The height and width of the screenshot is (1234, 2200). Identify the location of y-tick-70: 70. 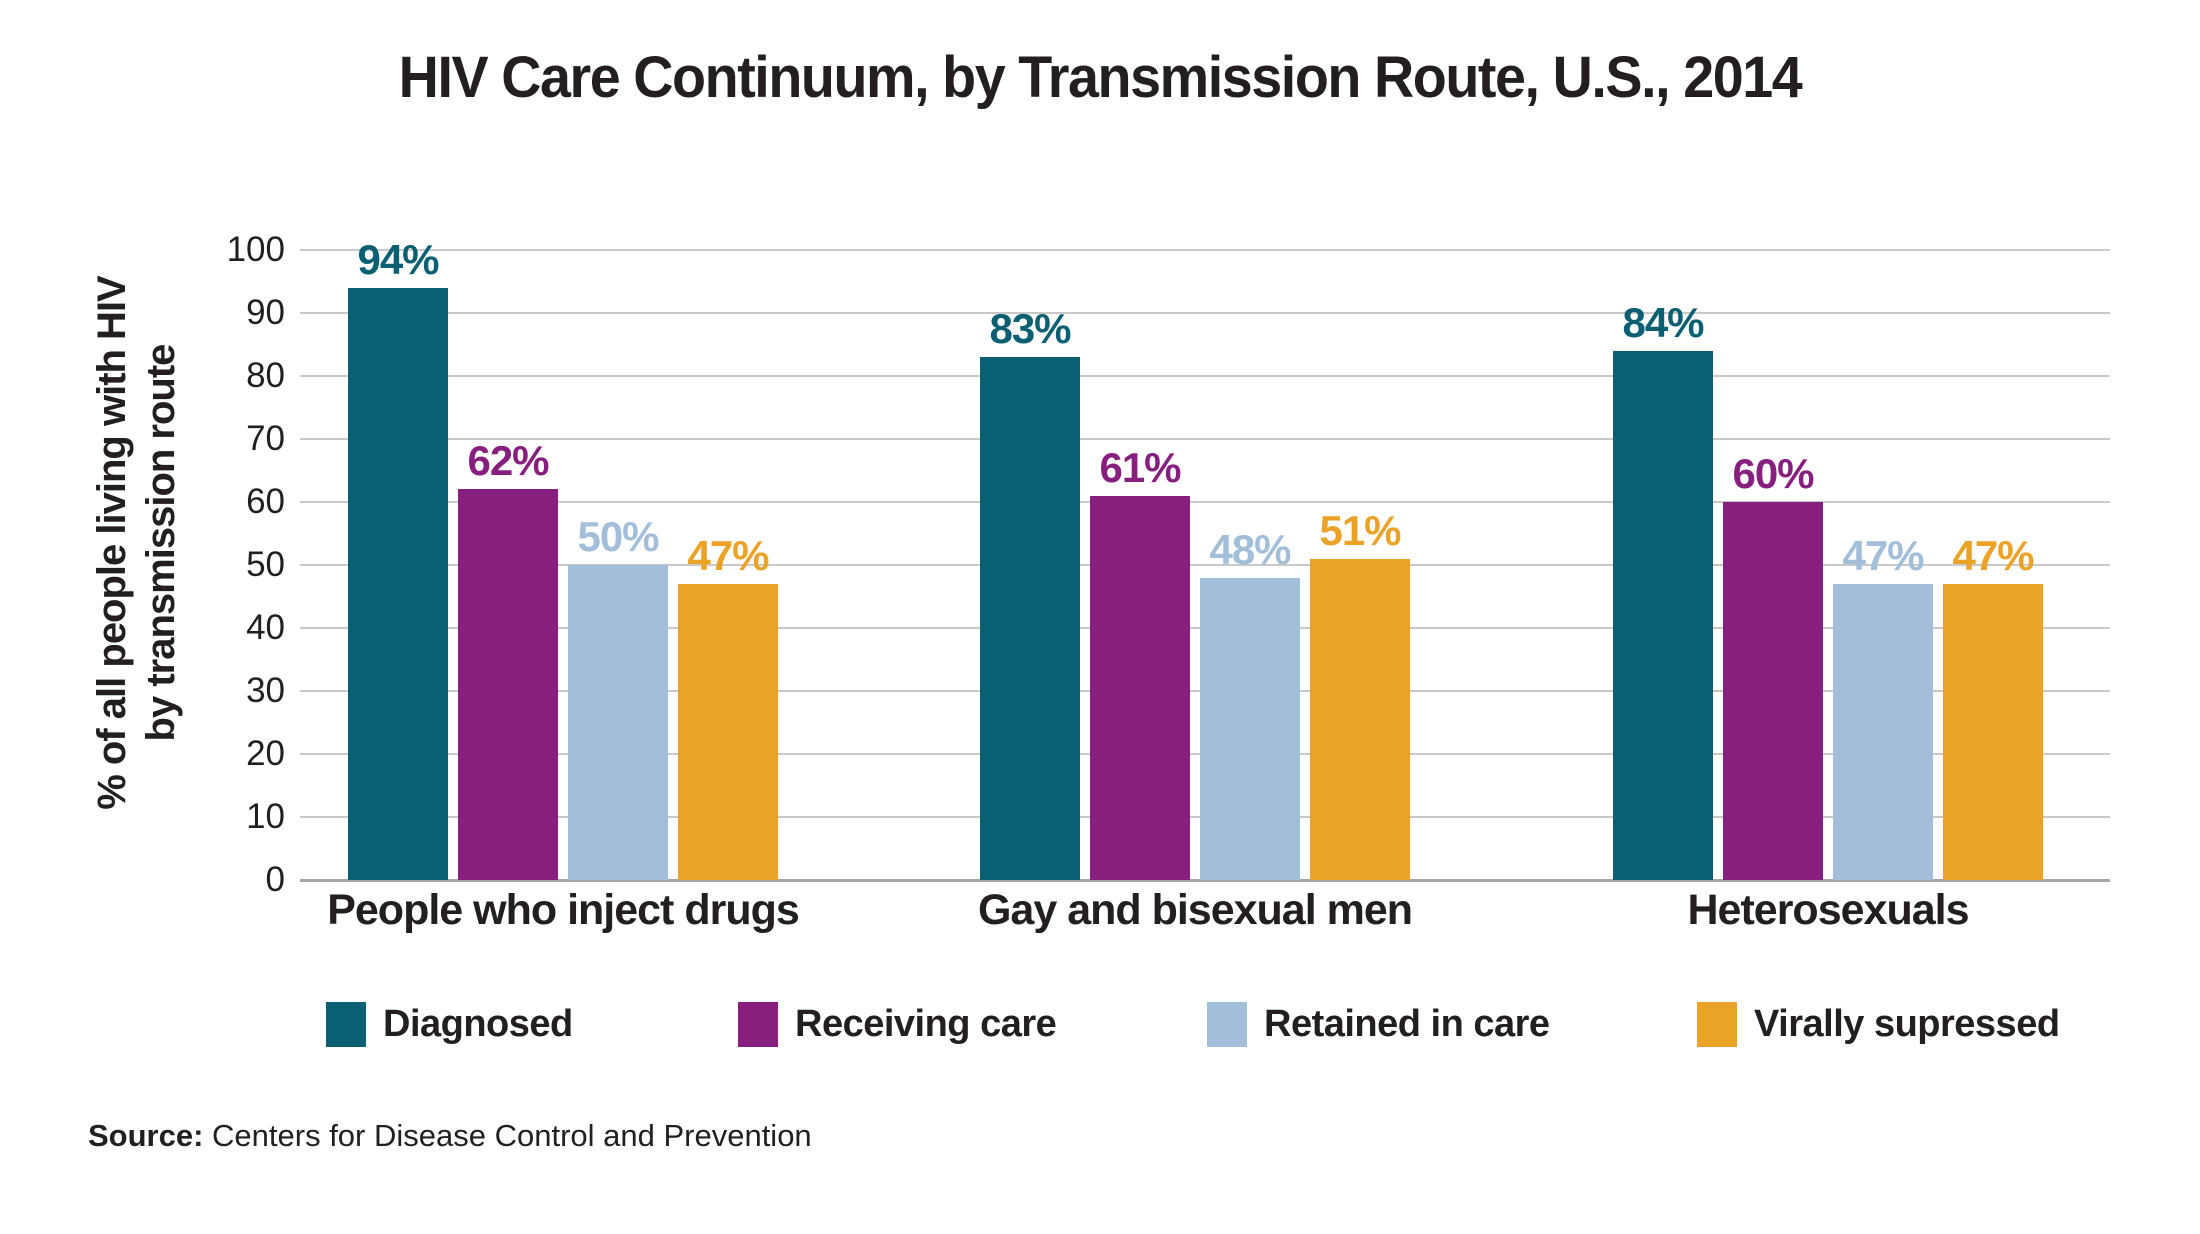
(265, 438).